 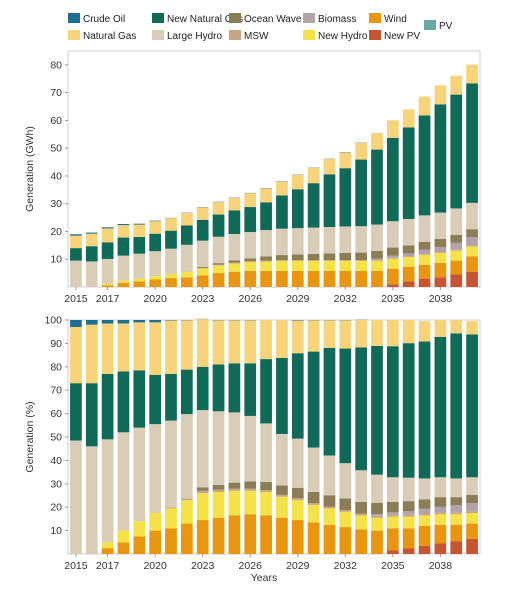 What do you see at coordinates (250, 502) in the screenshot?
I see `bar-pct-new-hydro-2026` at bounding box center [250, 502].